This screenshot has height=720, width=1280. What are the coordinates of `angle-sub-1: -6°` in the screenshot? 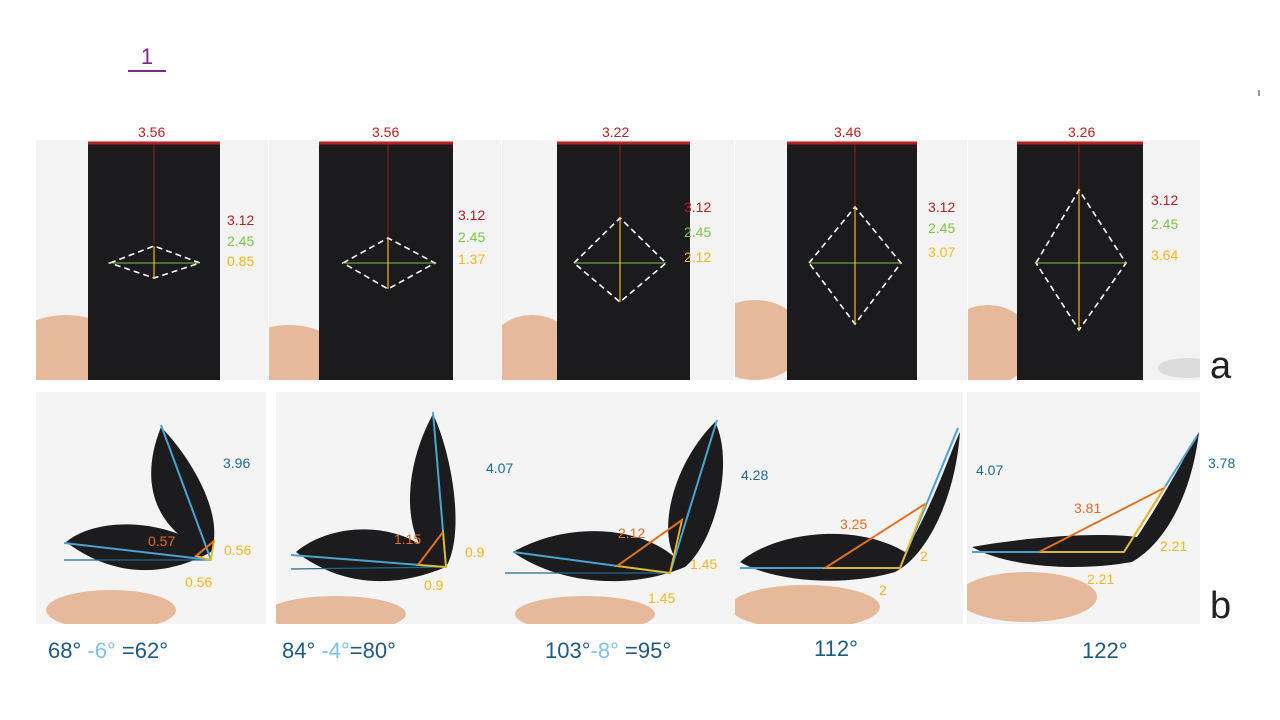 It's located at (101, 650).